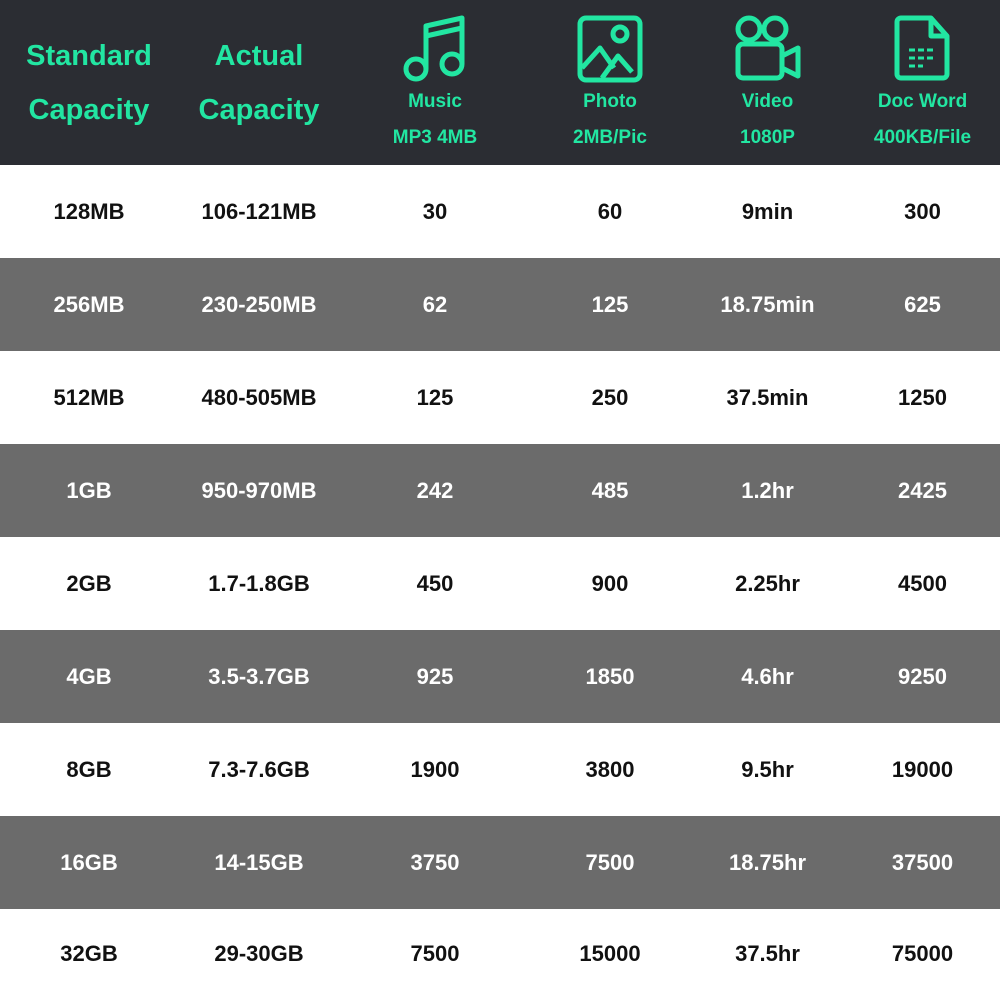  What do you see at coordinates (89, 82) in the screenshot?
I see `header-standard-capacity: Standard Capacity` at bounding box center [89, 82].